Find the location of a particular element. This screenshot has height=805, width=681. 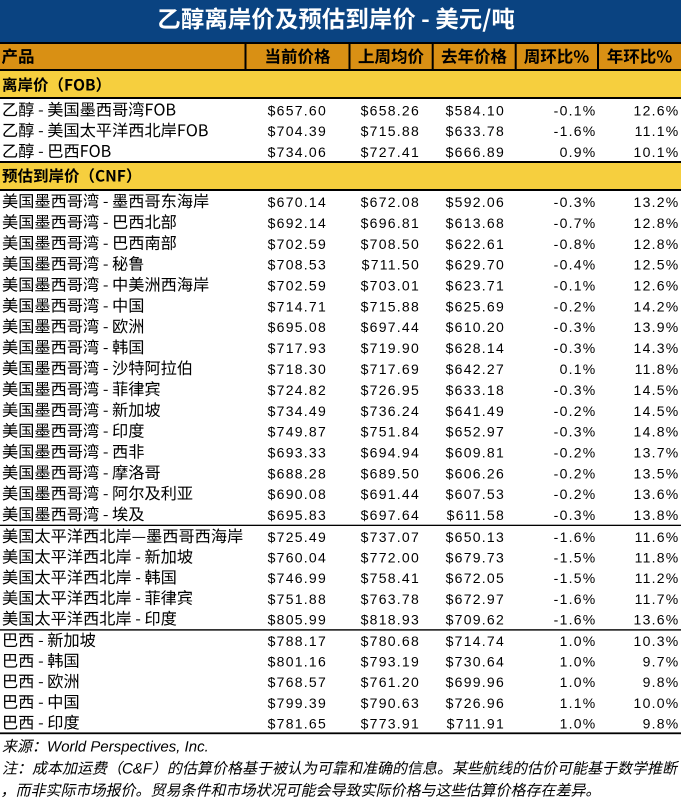

svg-text: $584.10 is located at coordinates (475, 111).